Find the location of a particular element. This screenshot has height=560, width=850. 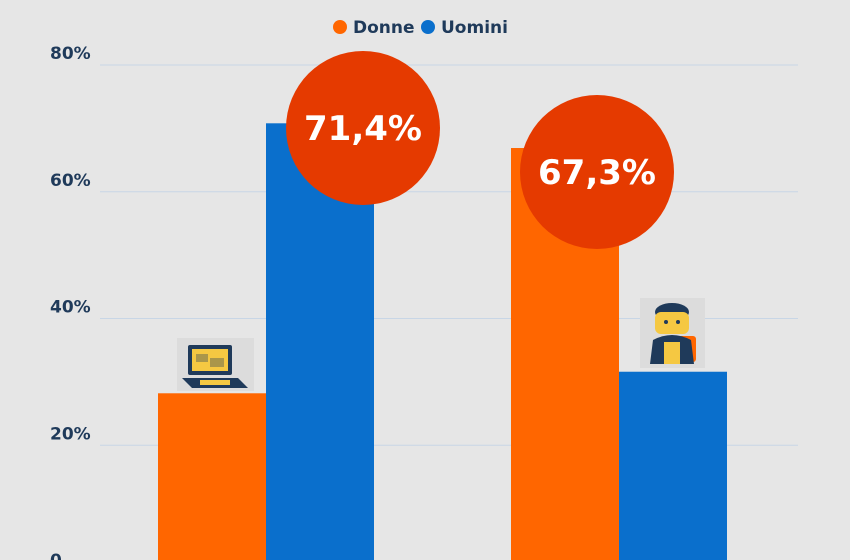

y-axis-ticks: 0 20% 40% 60% 80% is located at coordinates (70, 302).